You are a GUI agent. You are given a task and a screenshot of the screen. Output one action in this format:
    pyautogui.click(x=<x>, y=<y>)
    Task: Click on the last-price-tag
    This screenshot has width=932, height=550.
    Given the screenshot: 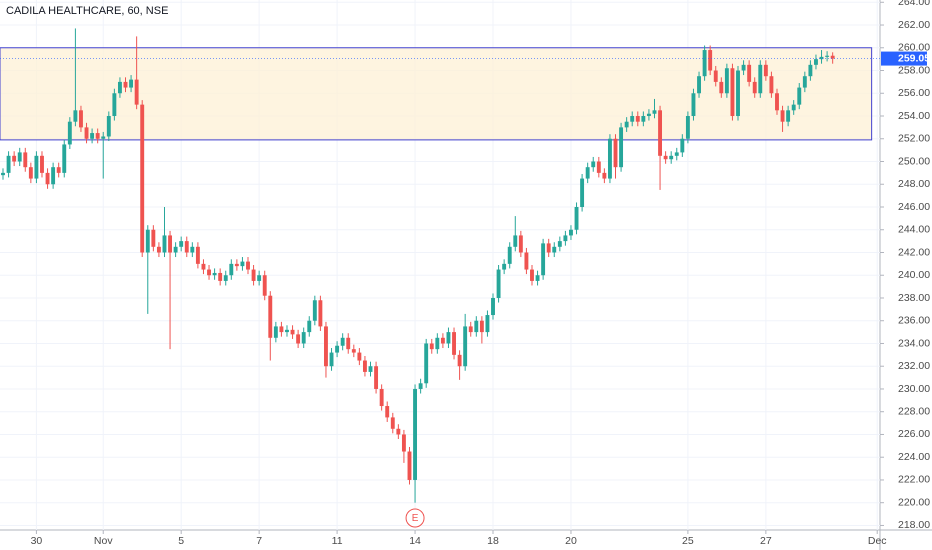 What is the action you would take?
    pyautogui.click(x=904, y=58)
    